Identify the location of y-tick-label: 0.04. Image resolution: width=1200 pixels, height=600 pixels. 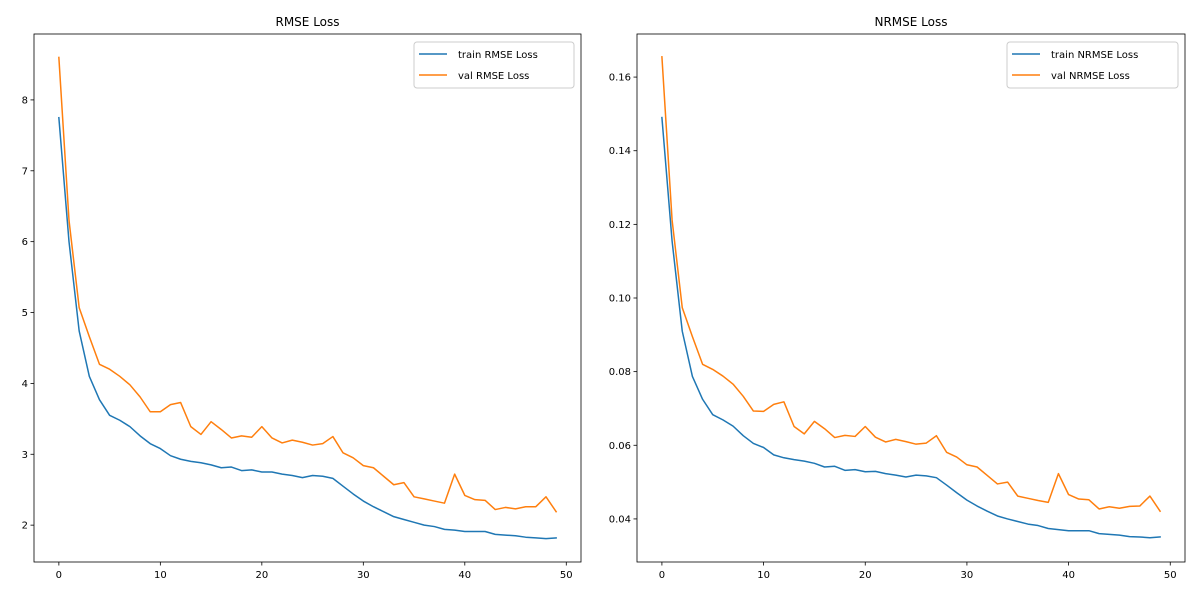
(620, 519).